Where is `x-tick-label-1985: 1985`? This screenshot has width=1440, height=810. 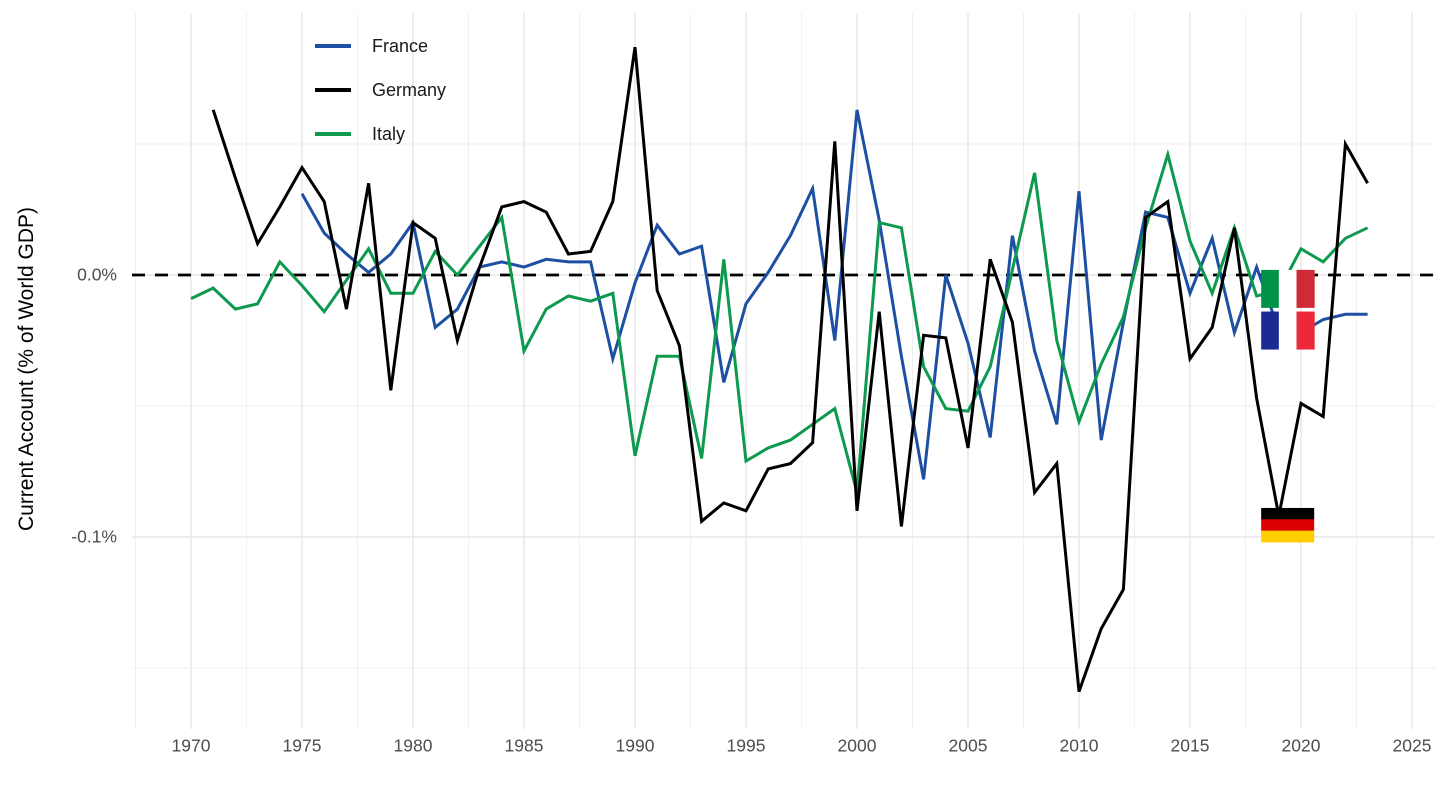 x-tick-label-1985: 1985 is located at coordinates (524, 745).